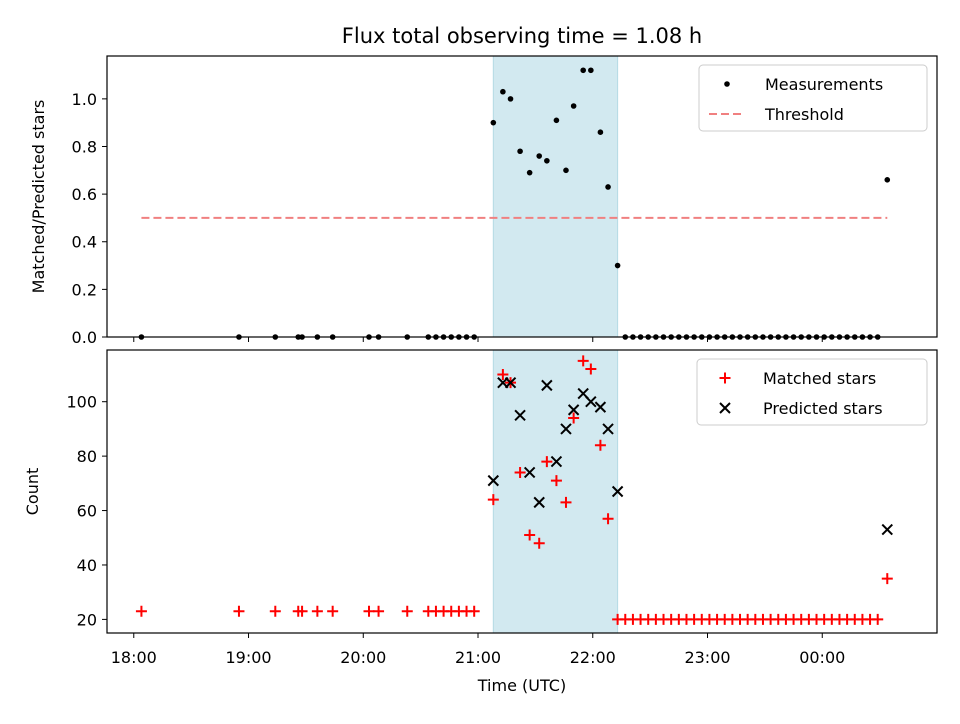  What do you see at coordinates (32, 492) in the screenshot?
I see `y-axis-label: Count` at bounding box center [32, 492].